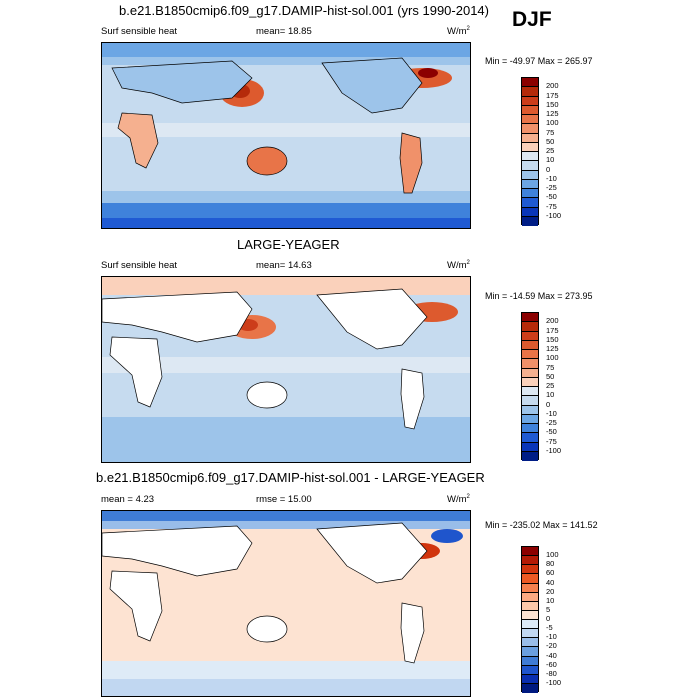 The image size is (700, 700). I want to click on panel1-colorbar-tick-label: 200, so click(552, 86).